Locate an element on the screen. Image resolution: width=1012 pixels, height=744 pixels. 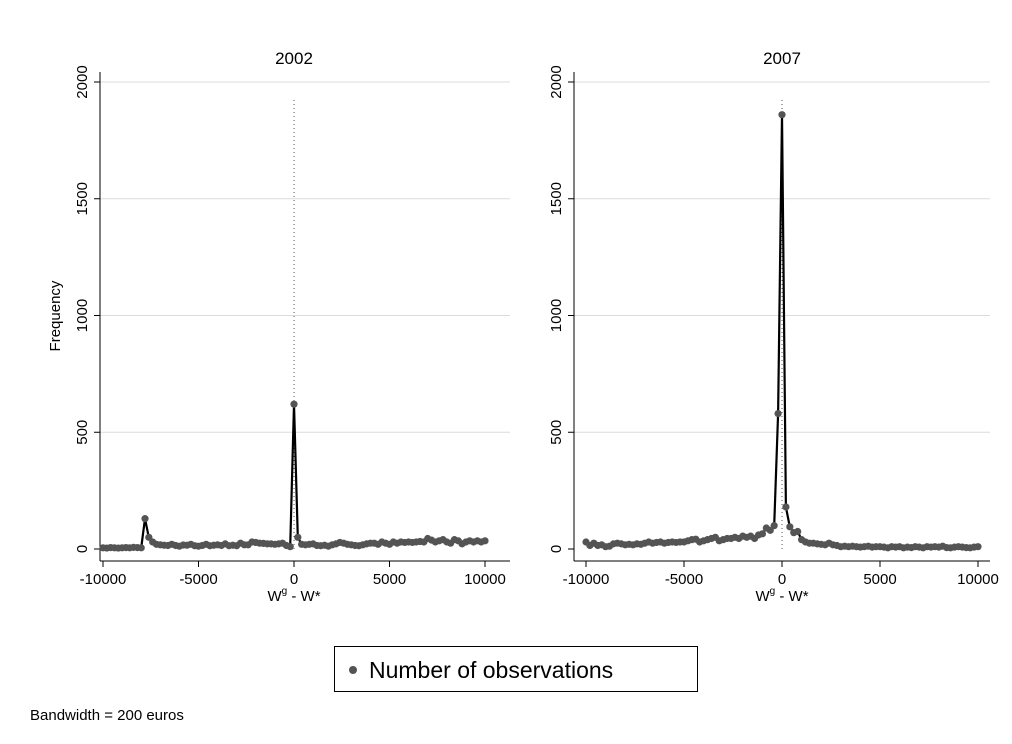
bandwidth-note: Bandwidth = 200 euros is located at coordinates (107, 715).